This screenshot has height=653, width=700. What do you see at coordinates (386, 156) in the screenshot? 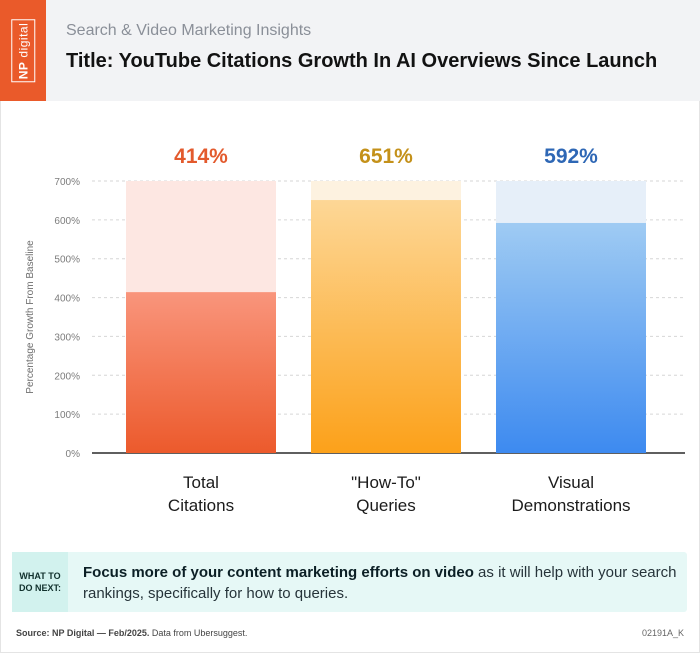
I see `bar-value-label: 651%` at bounding box center [386, 156].